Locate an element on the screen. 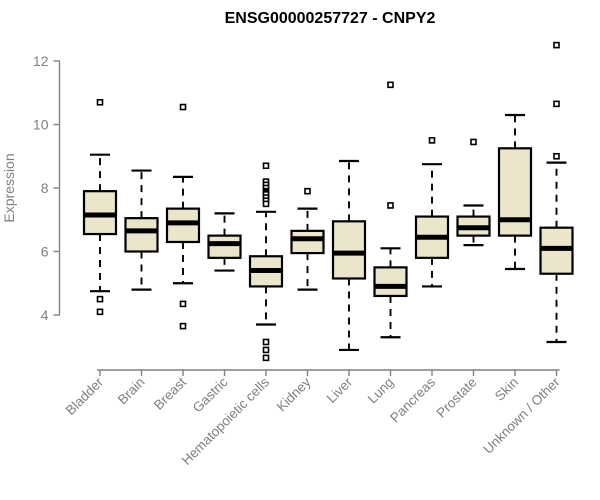 This screenshot has width=600, height=500. y-tick-label: 4 is located at coordinates (45, 315).